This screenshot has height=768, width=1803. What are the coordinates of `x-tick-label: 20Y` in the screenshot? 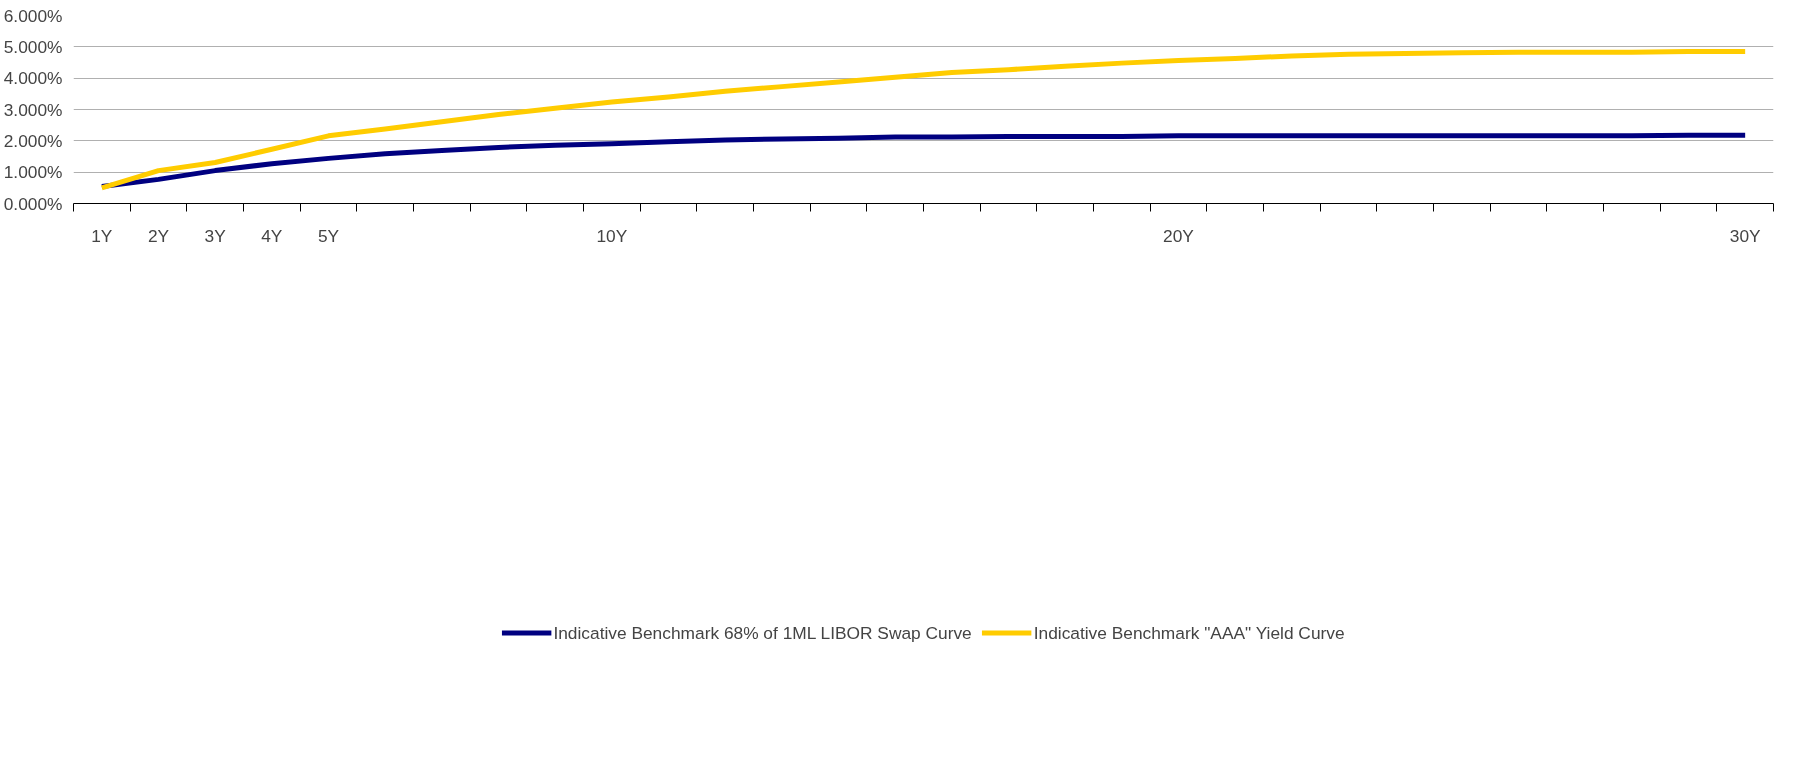 It's located at (1179, 235).